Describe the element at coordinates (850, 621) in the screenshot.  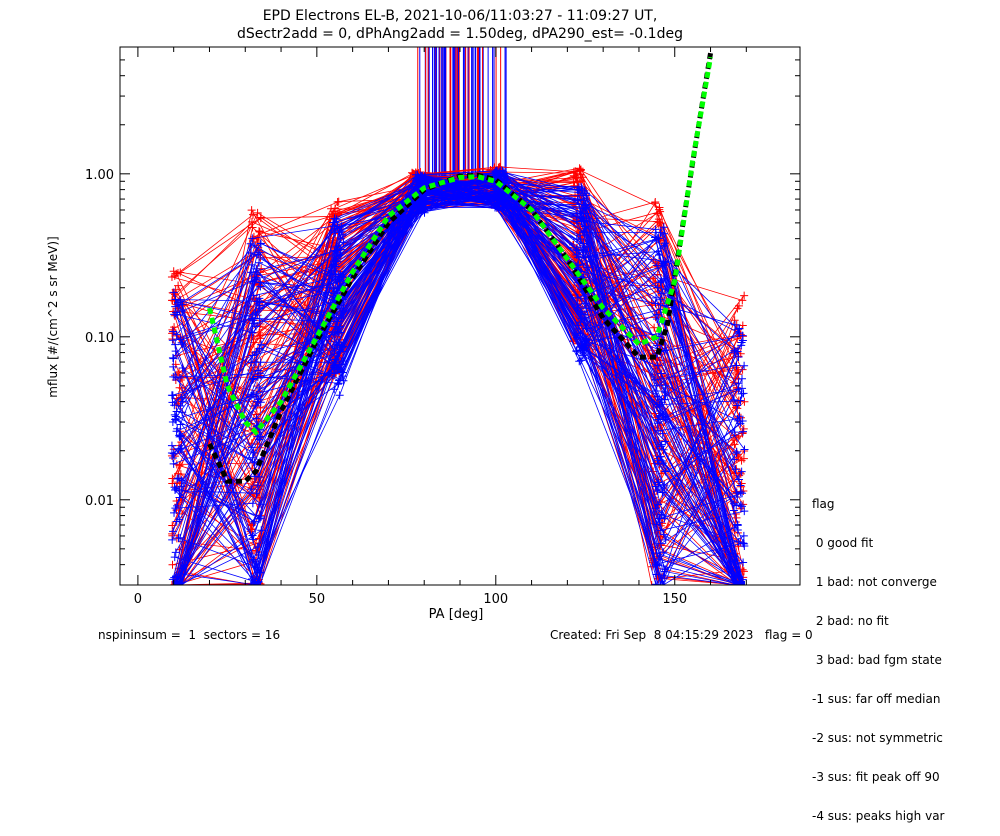
I see `legend-item: 2 bad: no fit` at that location.